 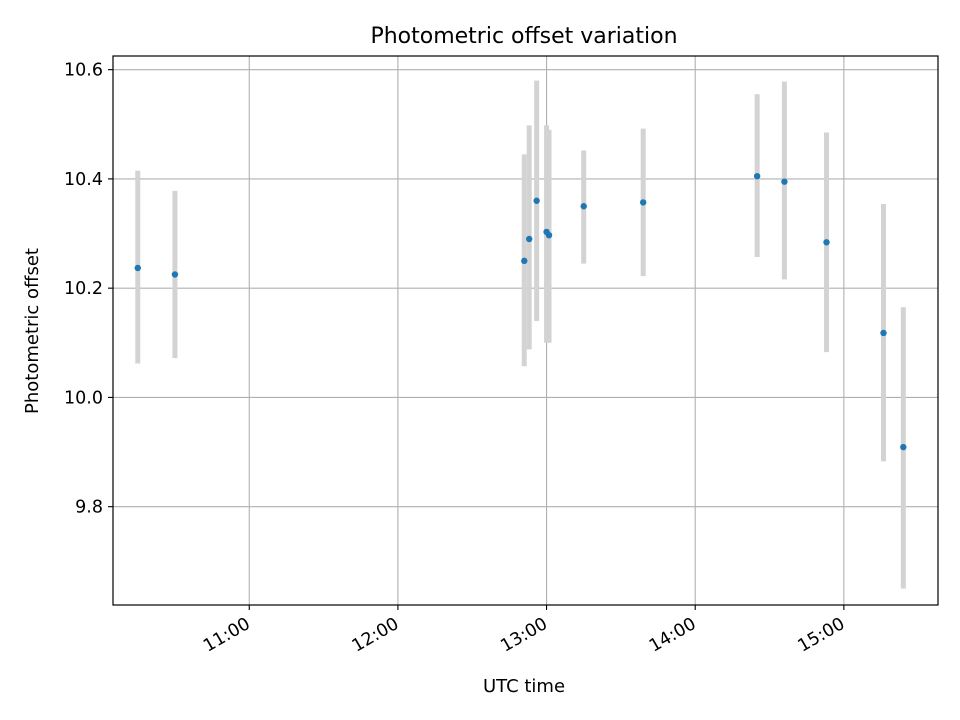 I want to click on x-axis-label: UTC time, so click(x=524, y=686).